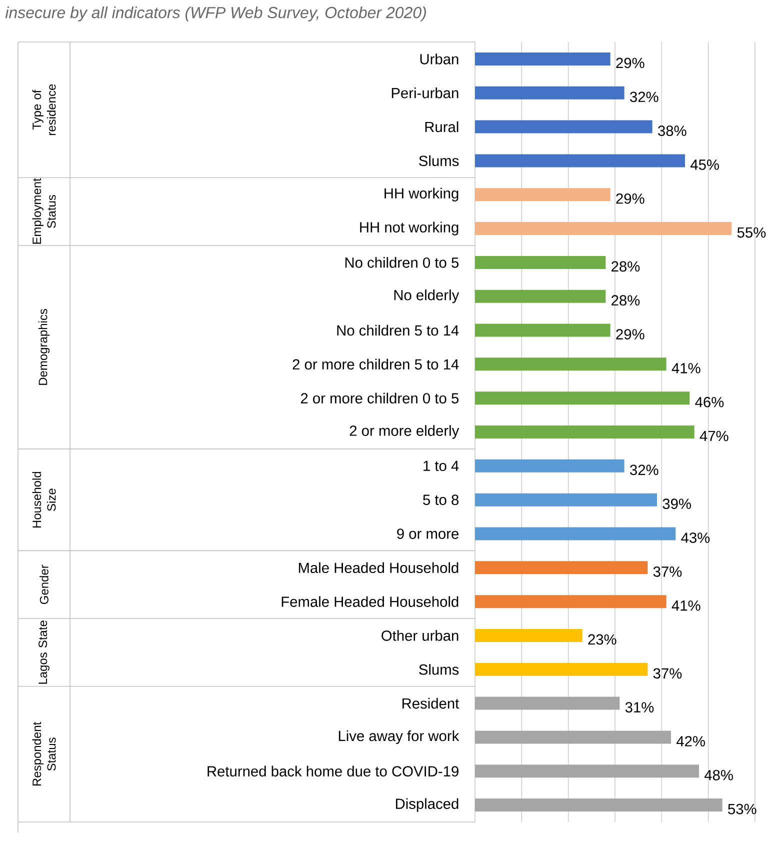 The height and width of the screenshot is (843, 781). Describe the element at coordinates (742, 809) in the screenshot. I see `data-label: 53%` at that location.